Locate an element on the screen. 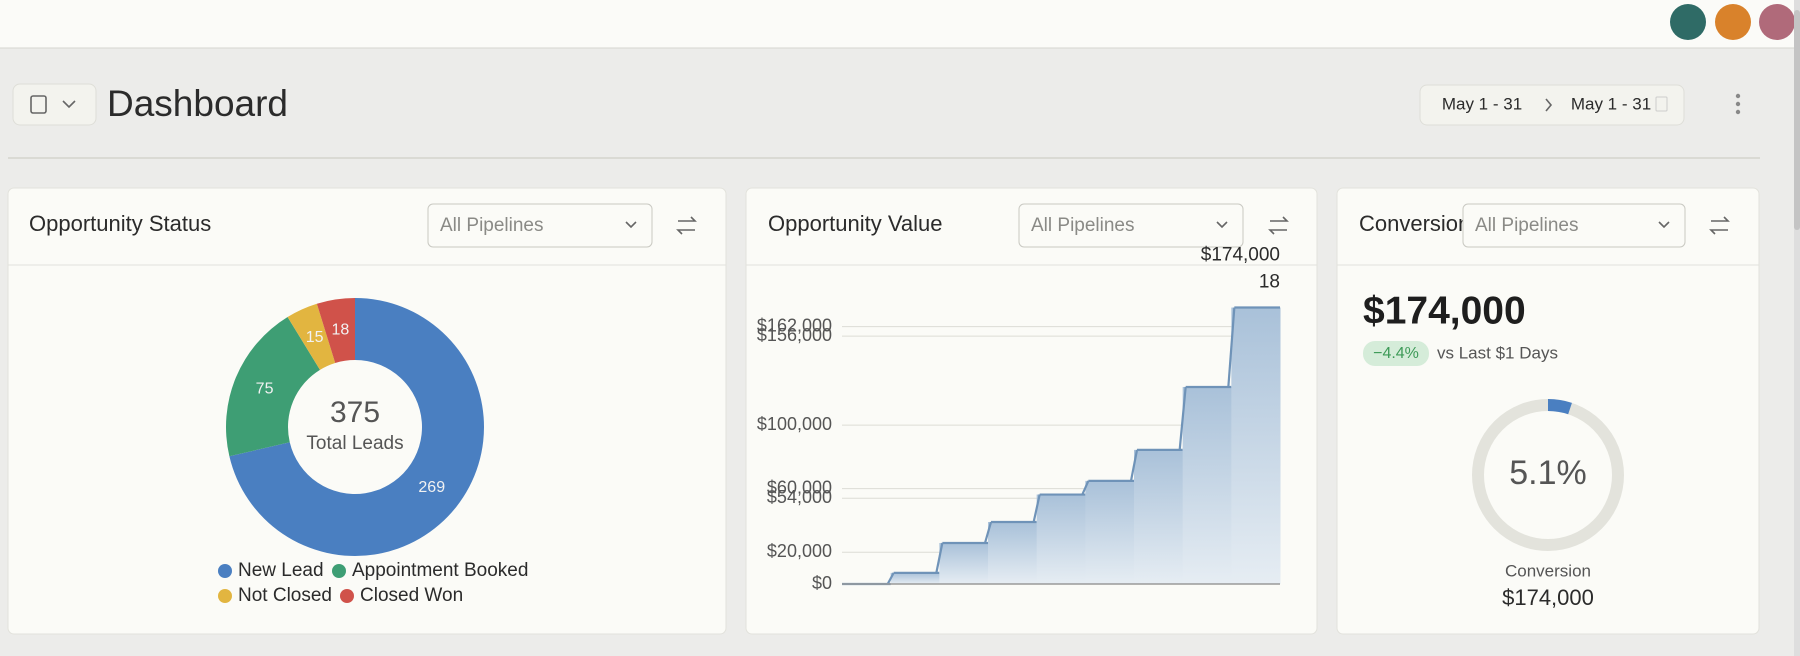 The height and width of the screenshot is (656, 1800). chevron-icon is located at coordinates (69, 104).